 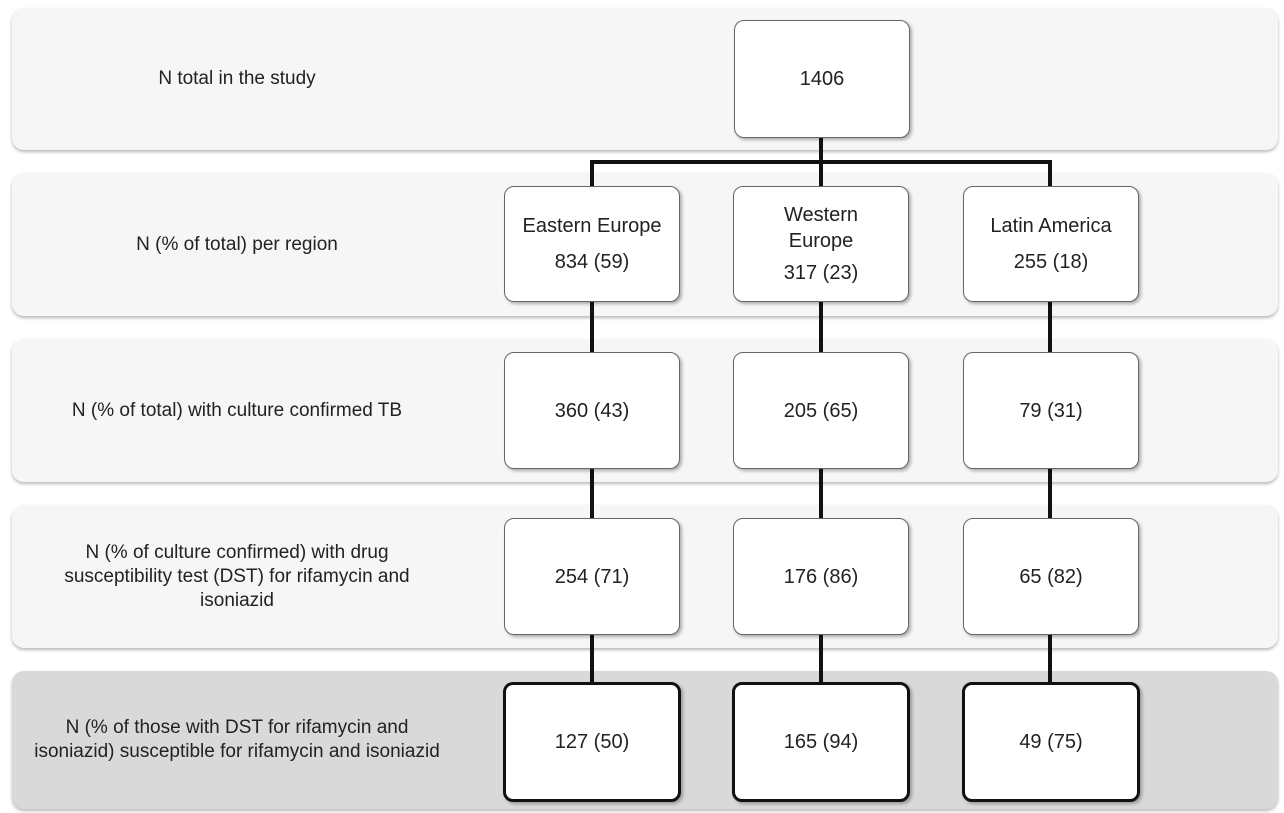 I want to click on susceptible-count: 165 (94), so click(x=821, y=742).